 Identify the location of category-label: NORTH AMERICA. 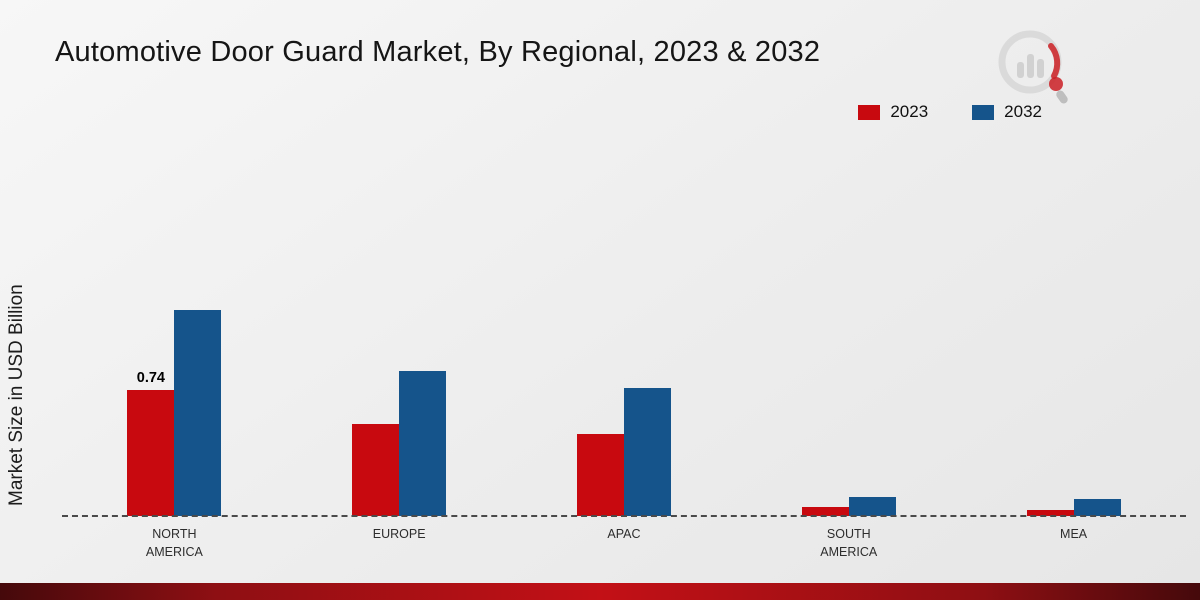
(174, 543).